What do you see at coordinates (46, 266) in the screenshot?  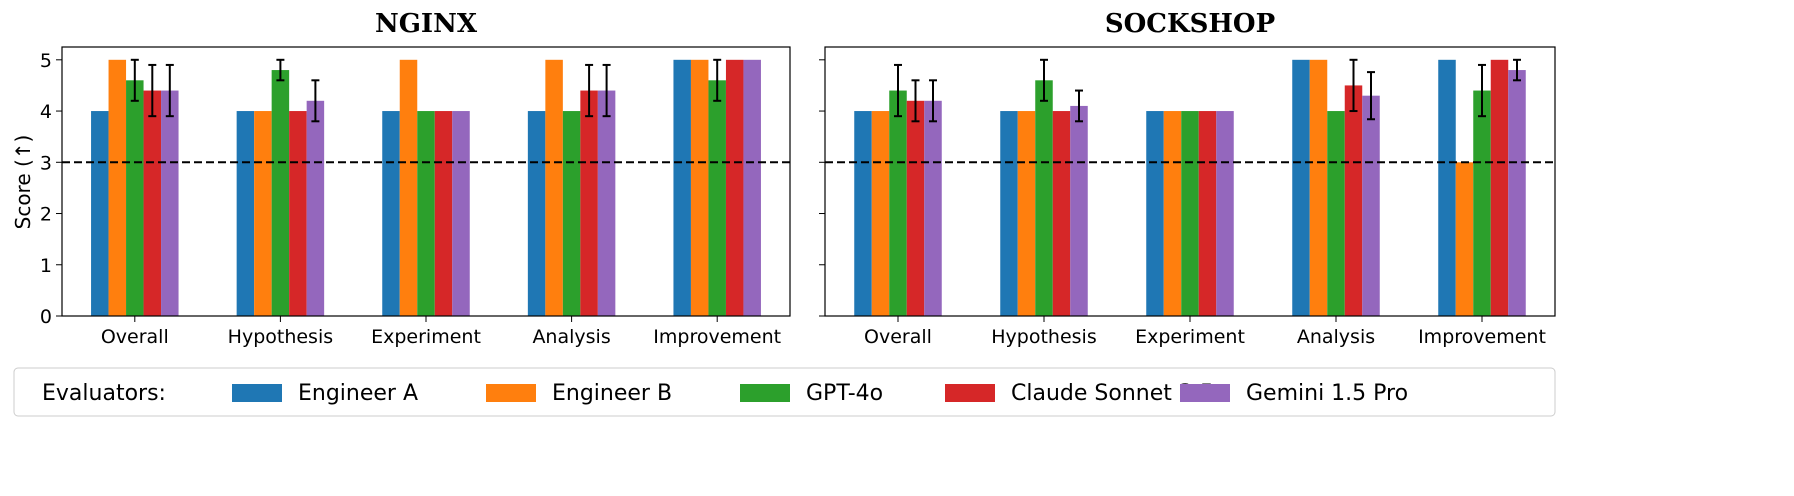 I see `y-tick-label: 1` at bounding box center [46, 266].